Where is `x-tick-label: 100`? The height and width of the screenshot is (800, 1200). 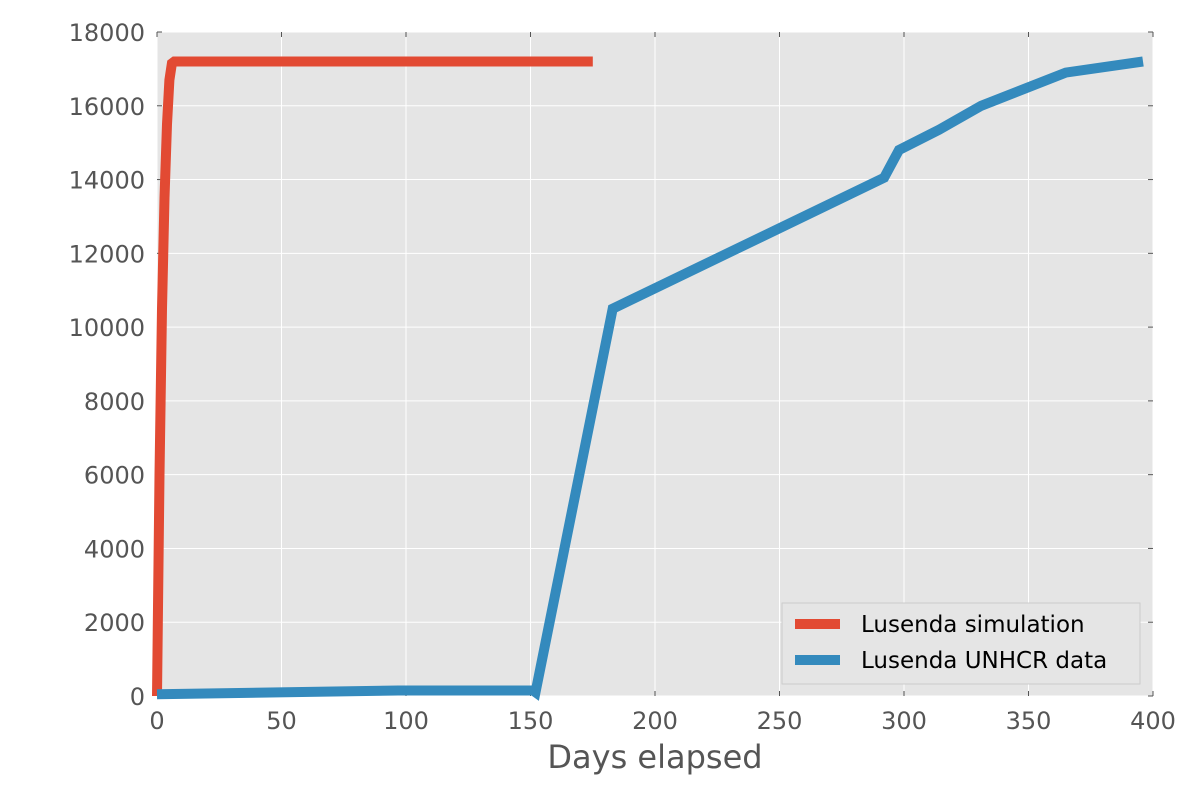
x-tick-label: 100 is located at coordinates (406, 721).